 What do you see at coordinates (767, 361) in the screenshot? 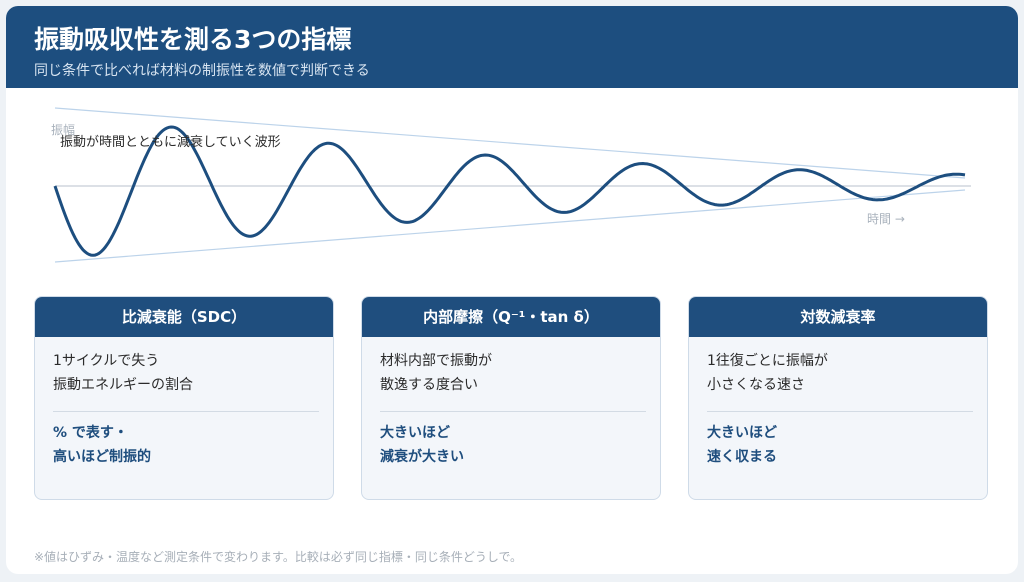
I see `description-line: 1往復ごとに振幅が` at bounding box center [767, 361].